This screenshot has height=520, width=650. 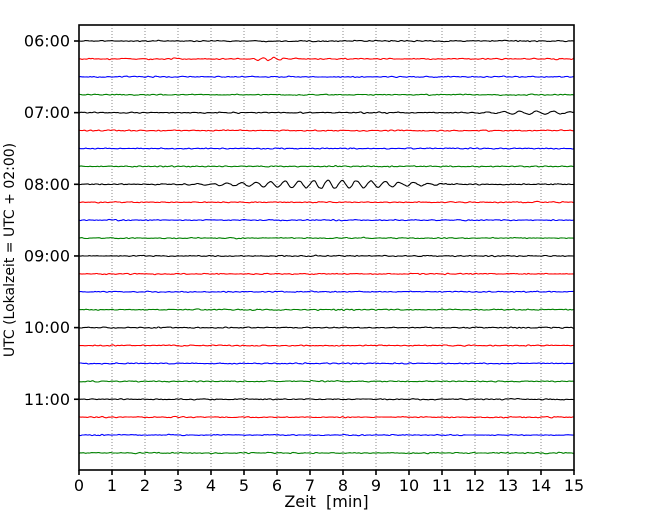 I want to click on x-tick-label: 9, so click(x=376, y=485).